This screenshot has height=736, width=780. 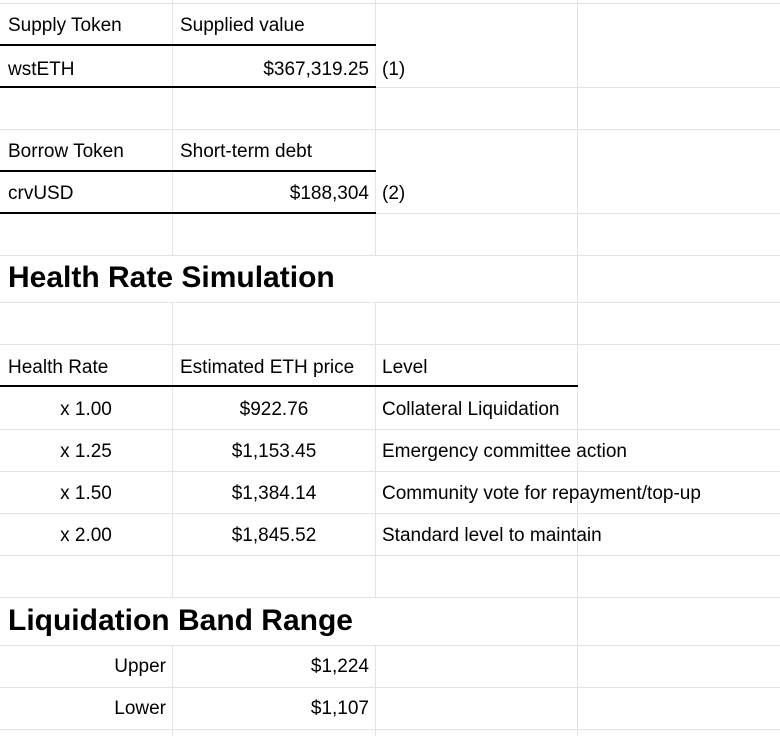 I want to click on band-upper-value: $1,224, so click(x=339, y=666).